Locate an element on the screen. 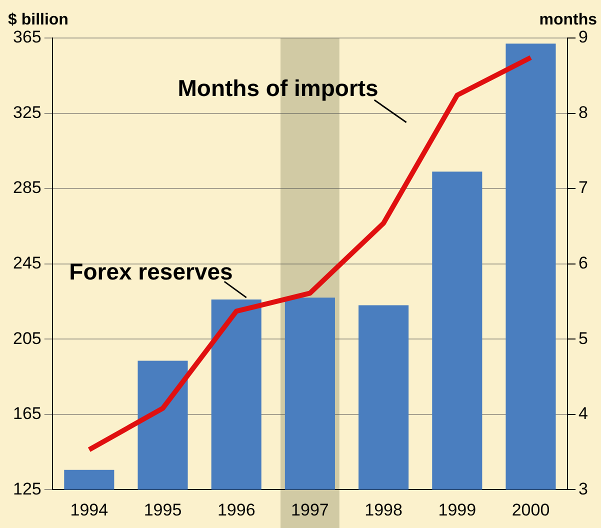 The width and height of the screenshot is (601, 528). y-axis-title: $ billion is located at coordinates (38, 19).